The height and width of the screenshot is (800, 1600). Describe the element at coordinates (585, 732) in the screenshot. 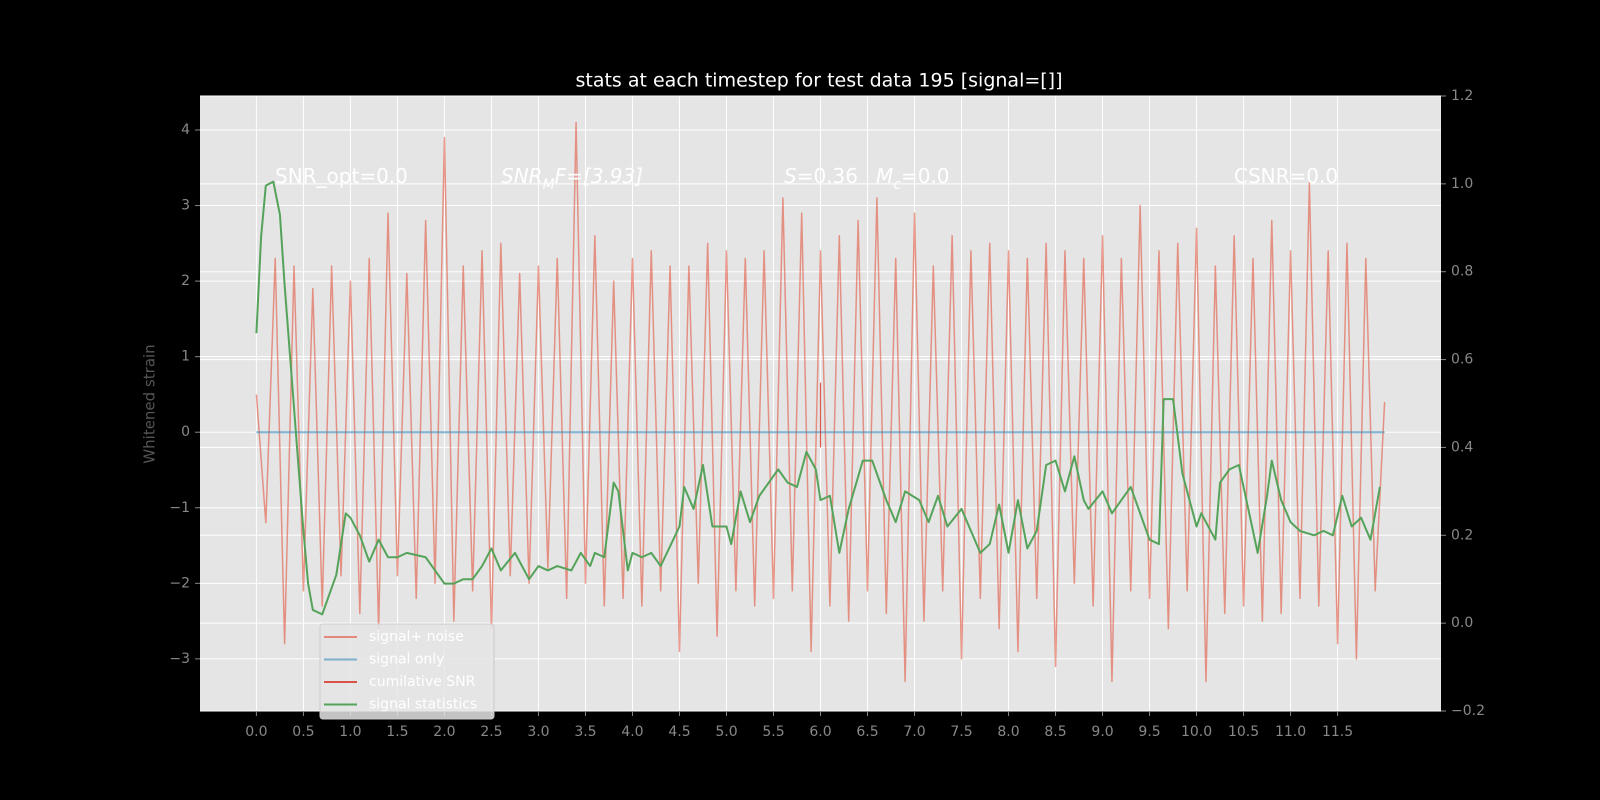

I see `x-tick-label: 3.5` at that location.